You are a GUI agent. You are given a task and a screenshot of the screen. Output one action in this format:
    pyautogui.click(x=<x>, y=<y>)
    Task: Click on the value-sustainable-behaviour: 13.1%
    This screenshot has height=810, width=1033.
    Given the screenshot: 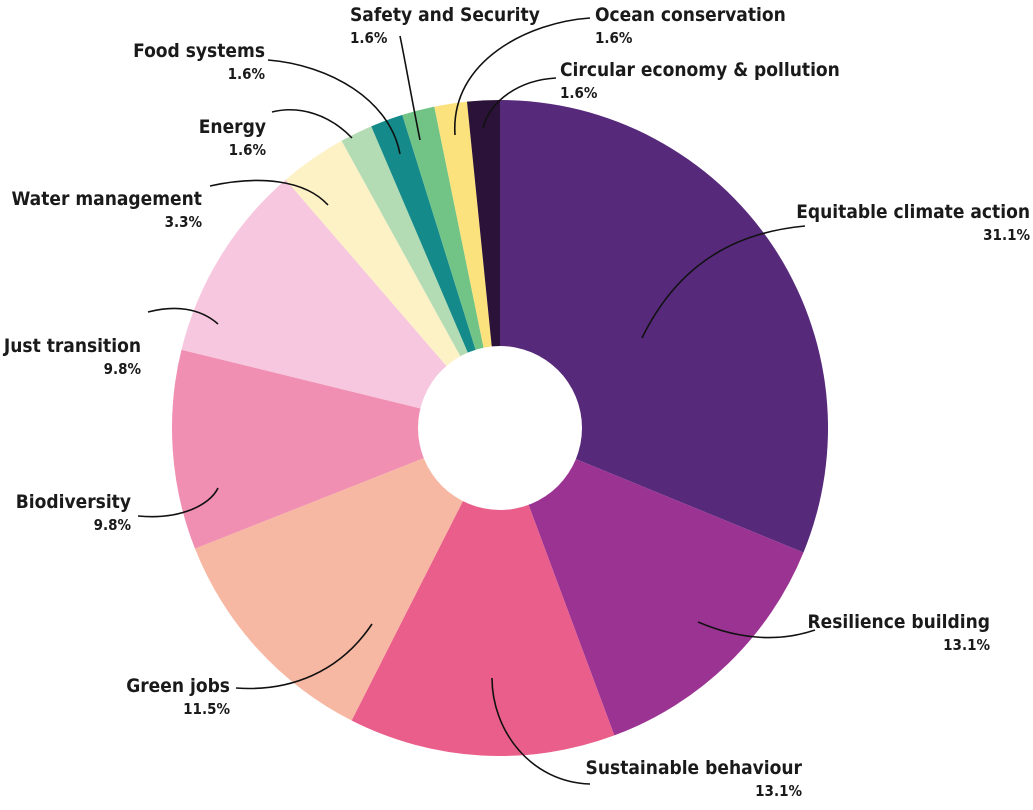 What is the action you would take?
    pyautogui.click(x=778, y=791)
    